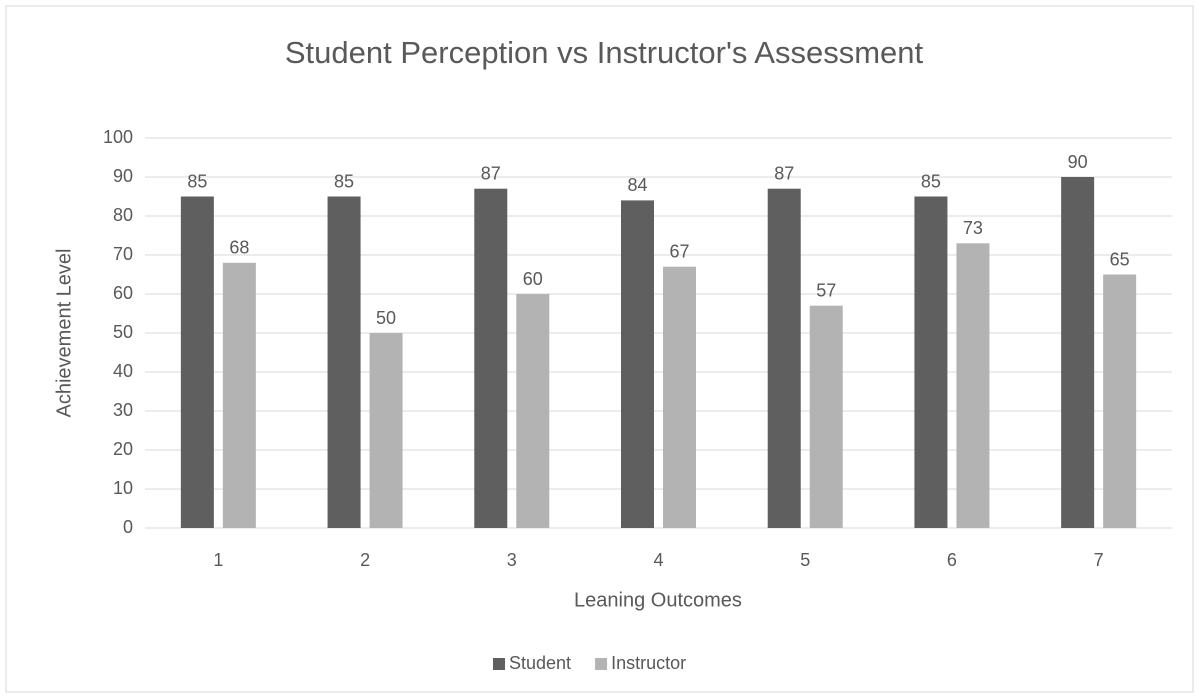 This screenshot has width=1199, height=698. What do you see at coordinates (512, 560) in the screenshot?
I see `x-tick-label: 3` at bounding box center [512, 560].